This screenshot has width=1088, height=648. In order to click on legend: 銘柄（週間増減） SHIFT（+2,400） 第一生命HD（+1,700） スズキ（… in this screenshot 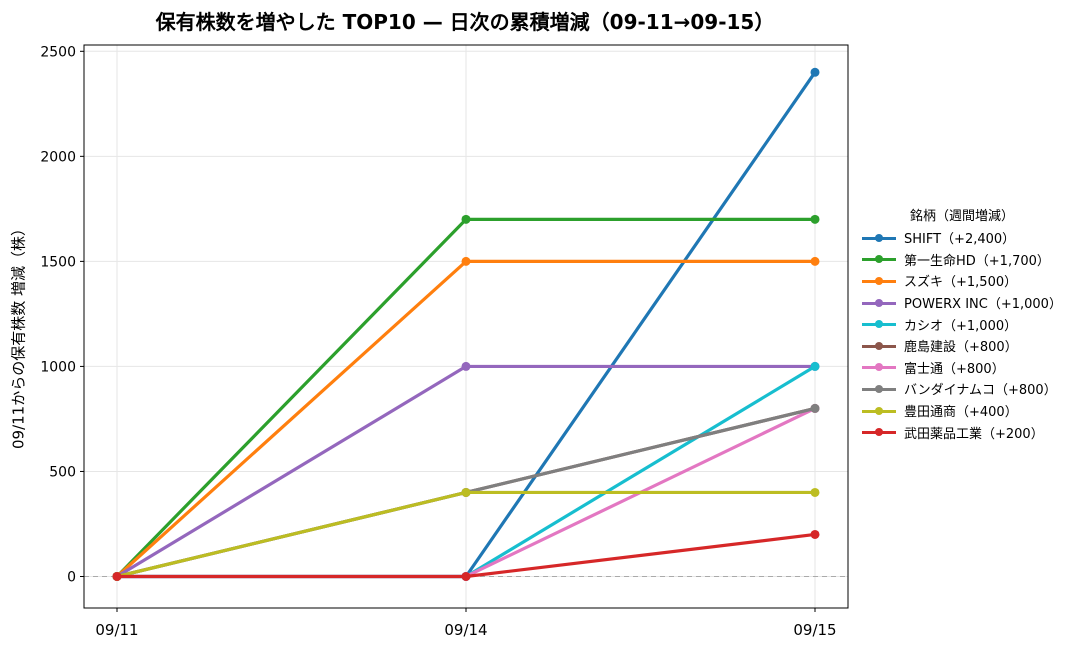, I will do `click(962, 324)`.